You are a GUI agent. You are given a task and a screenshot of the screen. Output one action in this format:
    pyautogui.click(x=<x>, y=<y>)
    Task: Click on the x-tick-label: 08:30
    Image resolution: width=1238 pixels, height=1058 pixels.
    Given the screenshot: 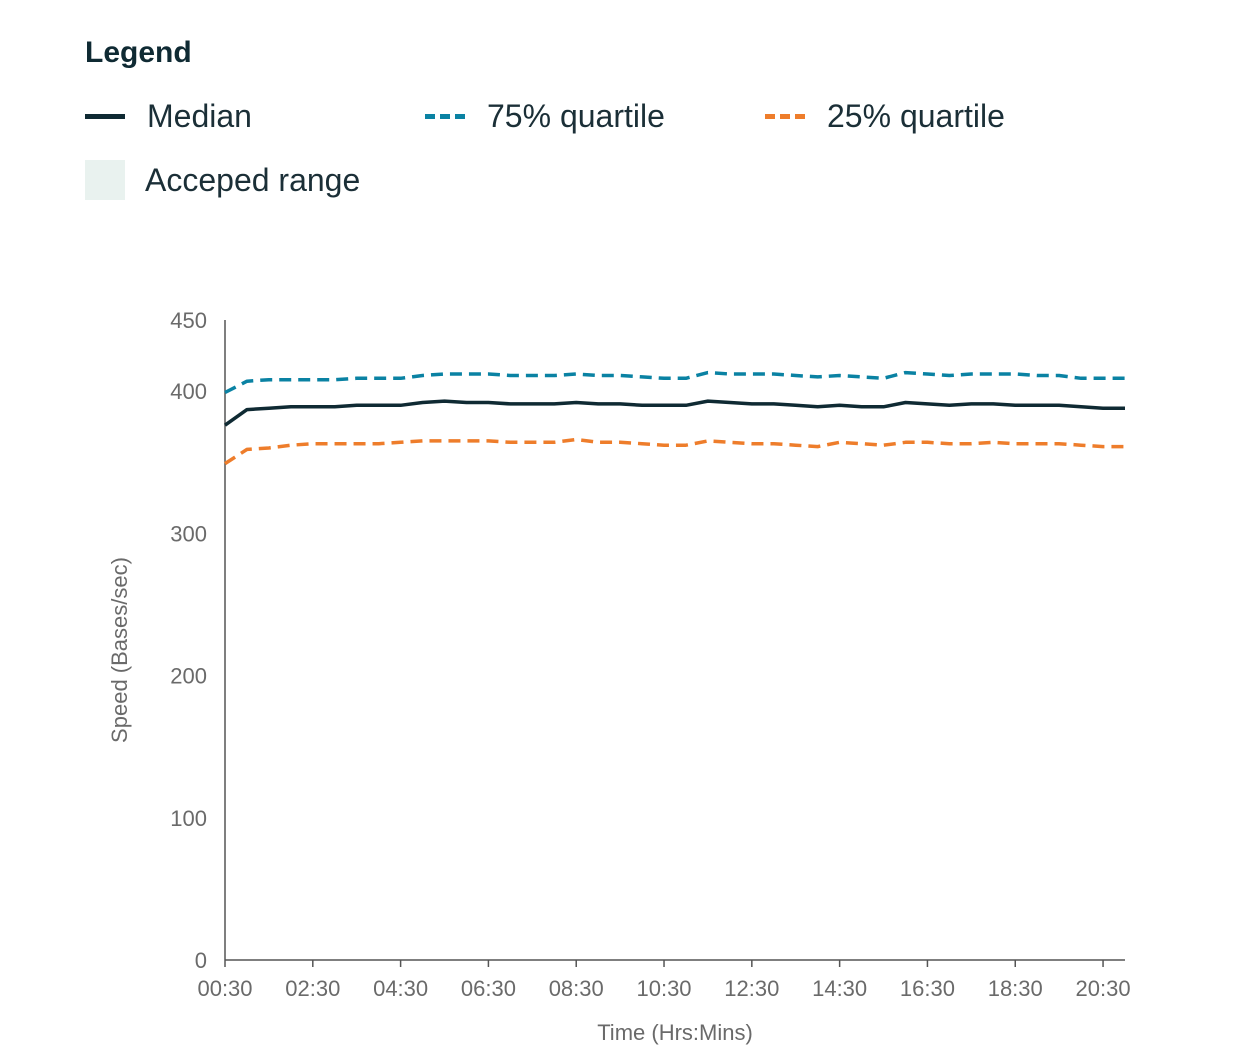 What is the action you would take?
    pyautogui.click(x=576, y=988)
    